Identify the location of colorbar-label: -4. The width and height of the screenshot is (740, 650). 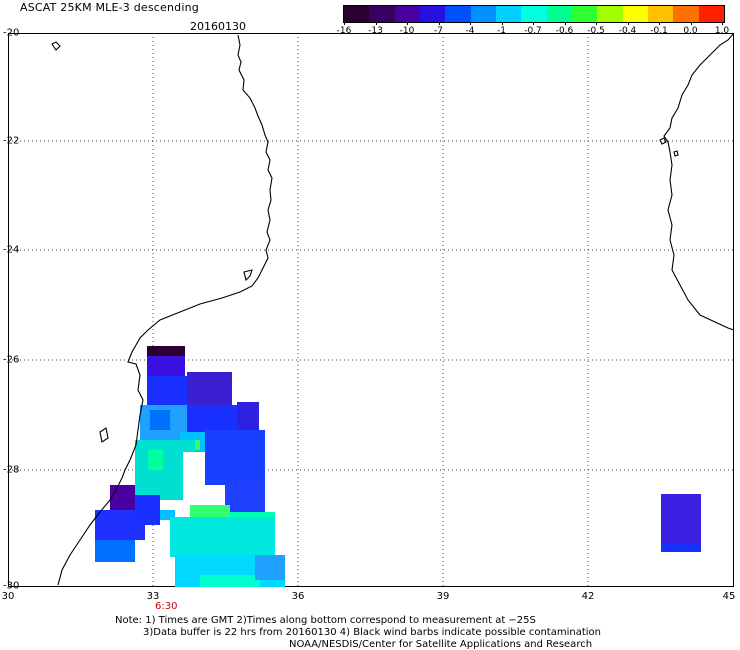
(470, 31).